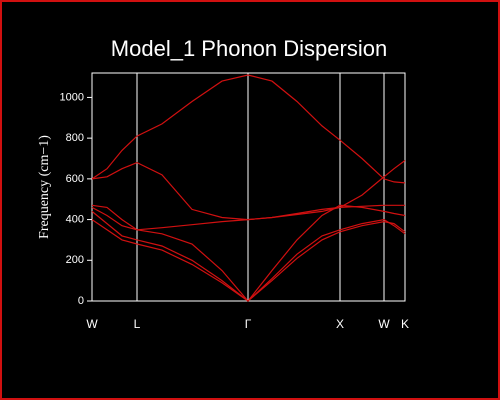  I want to click on y-tick-label: 800, so click(75, 138).